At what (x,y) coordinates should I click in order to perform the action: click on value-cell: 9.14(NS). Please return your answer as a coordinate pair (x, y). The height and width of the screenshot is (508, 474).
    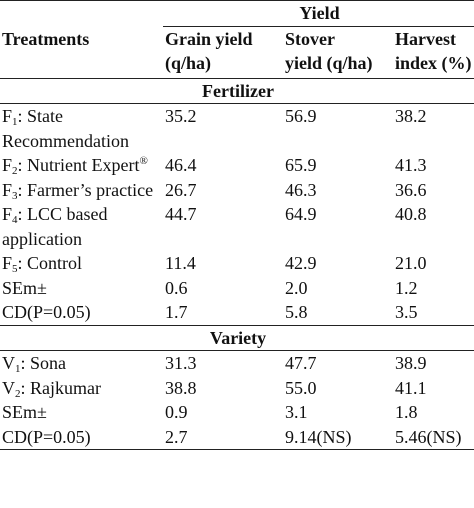
    Looking at the image, I should click on (338, 437).